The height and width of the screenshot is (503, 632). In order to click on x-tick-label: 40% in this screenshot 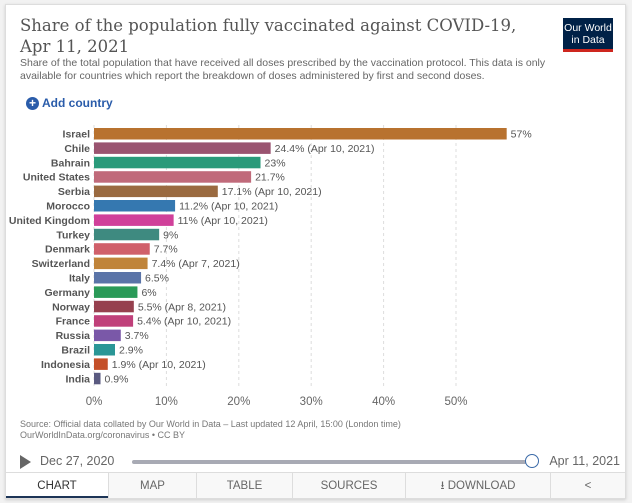, I will do `click(383, 402)`.